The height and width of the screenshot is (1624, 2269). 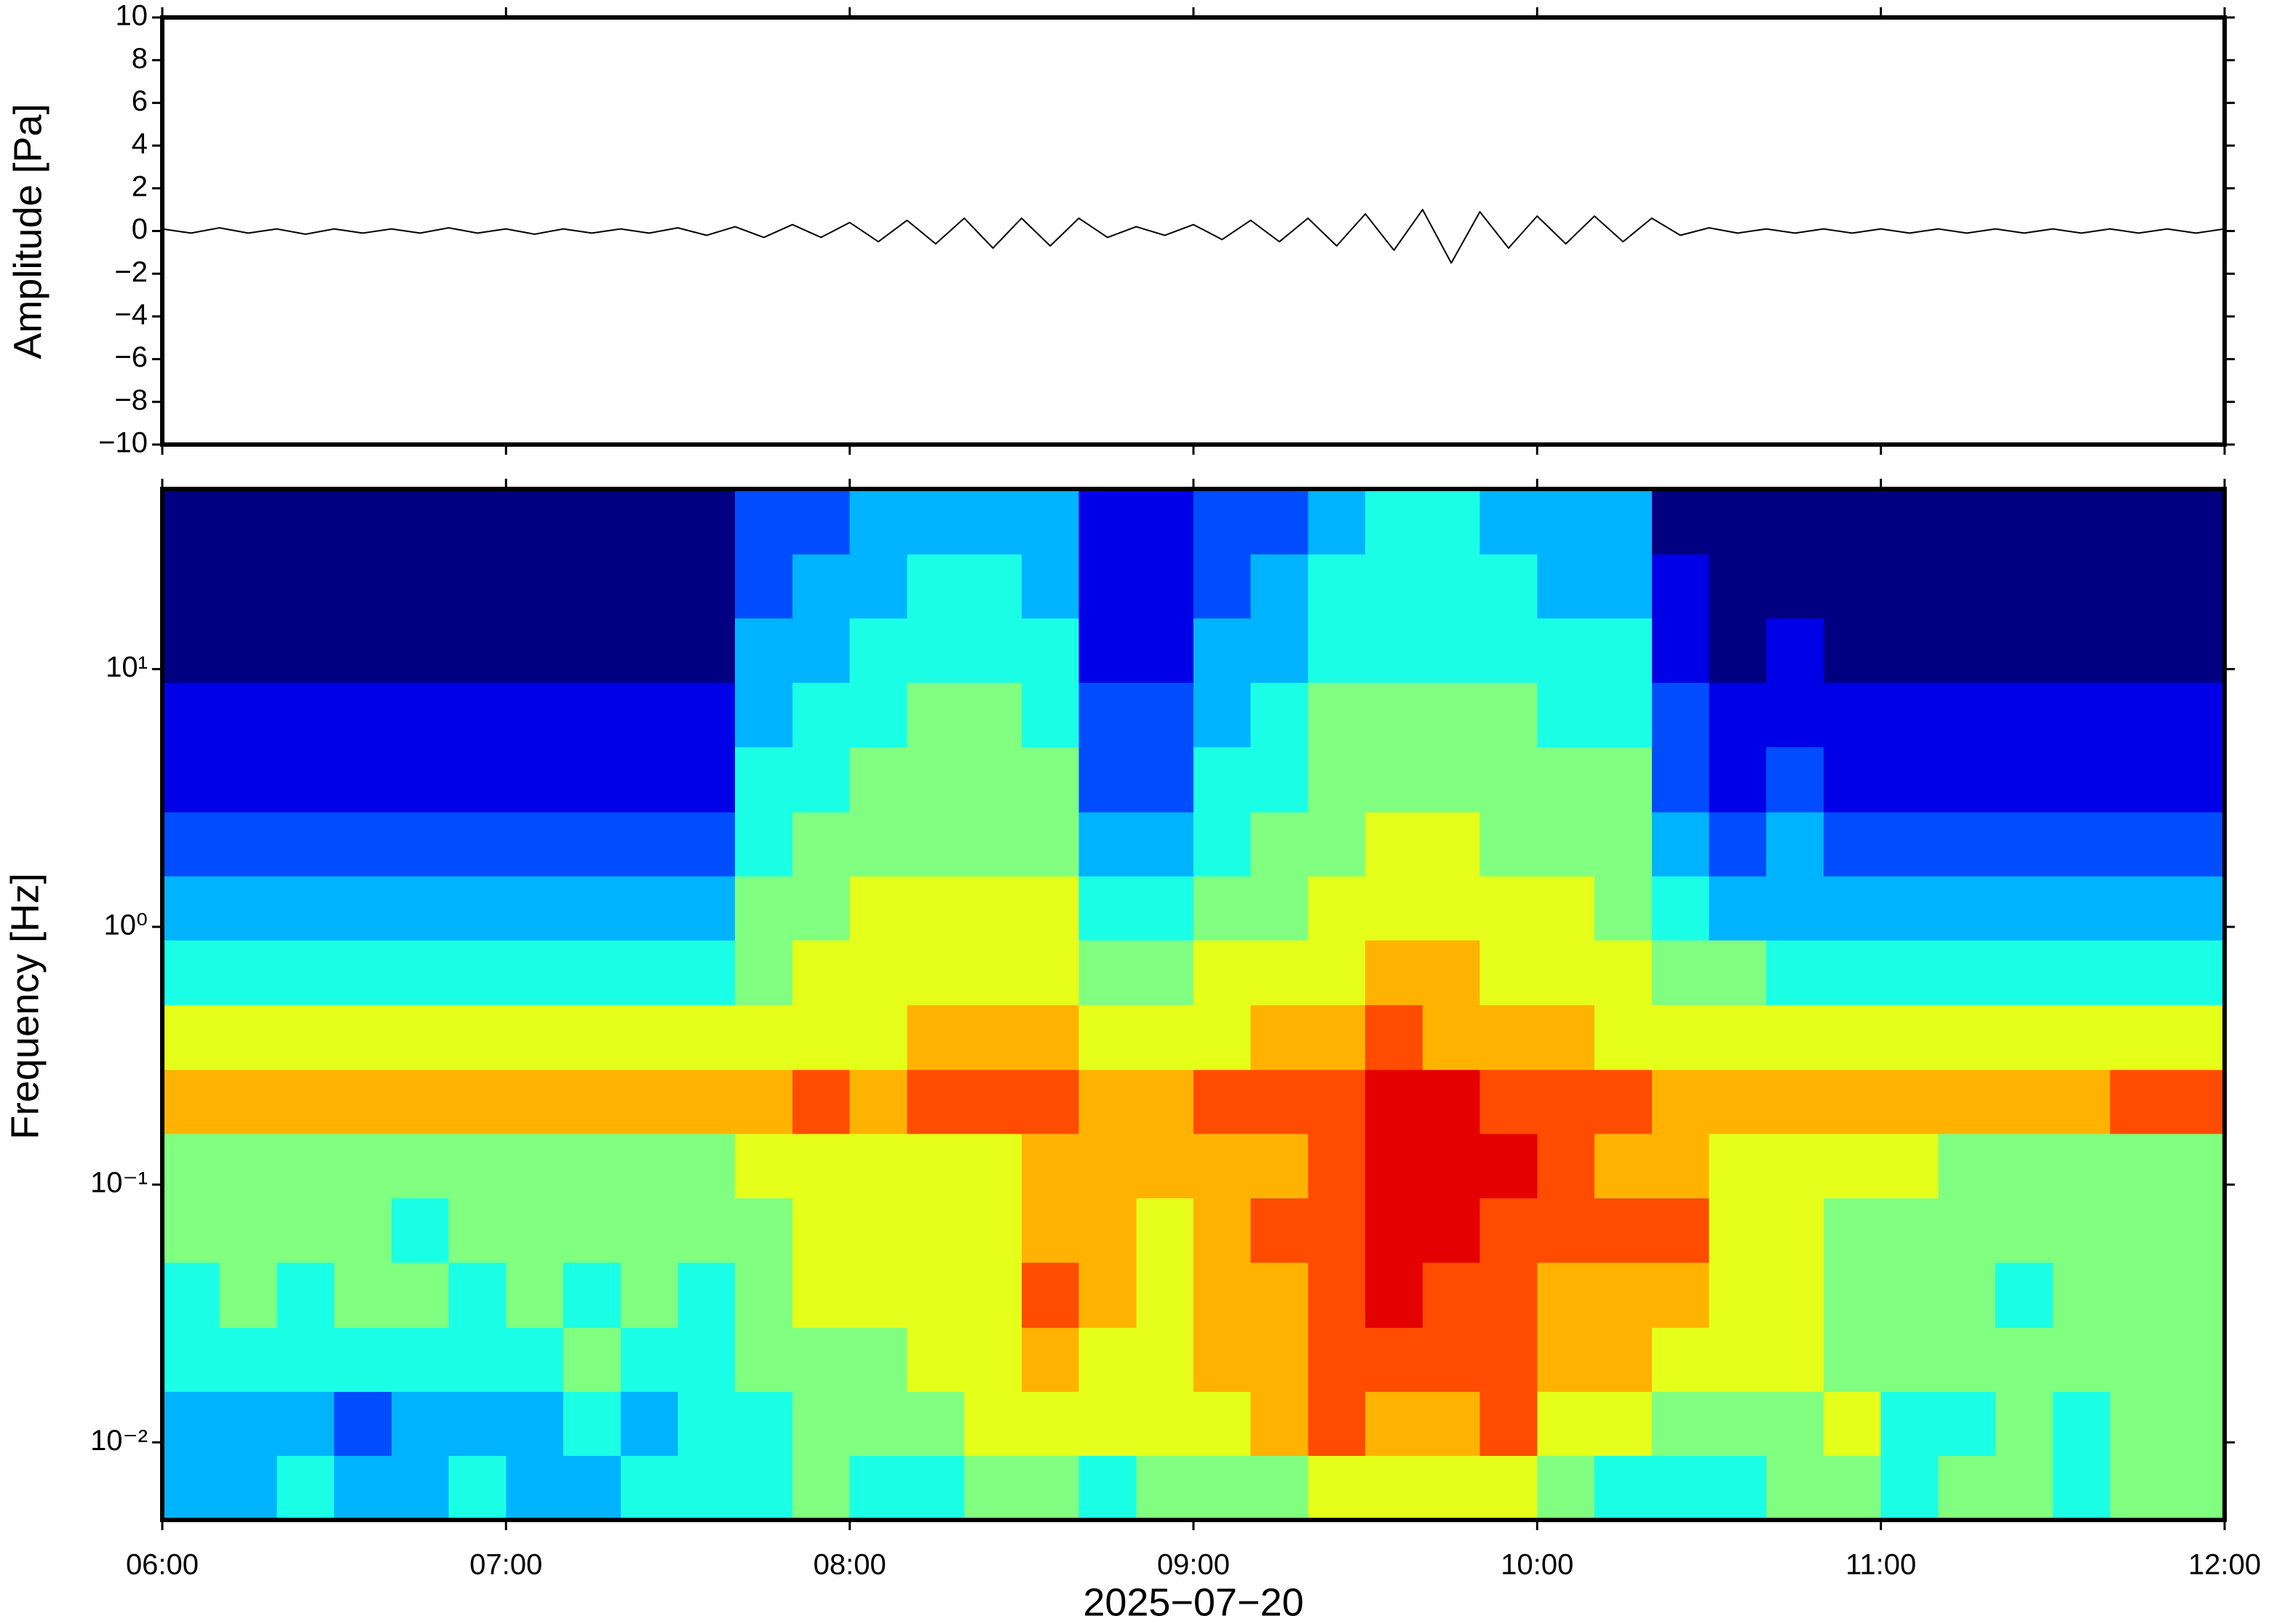 I want to click on y-tick-label: 2, so click(x=140, y=186).